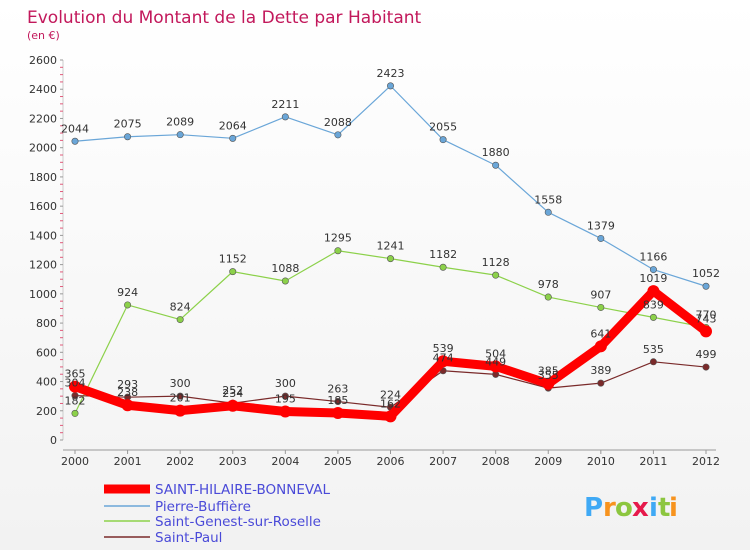 Image resolution: width=750 pixels, height=550 pixels. I want to click on y-tick-label: 2000, so click(43, 148).